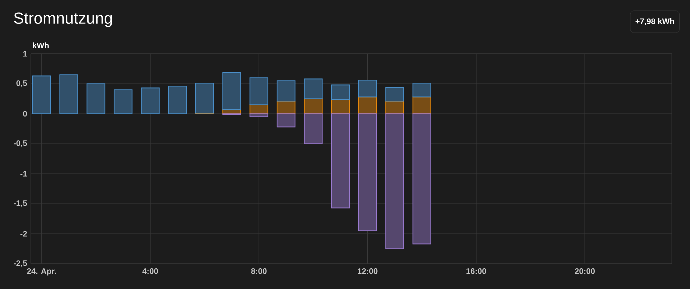 This screenshot has width=690, height=289. Describe the element at coordinates (21, 204) in the screenshot. I see `y-tick-label: -1,5` at that location.